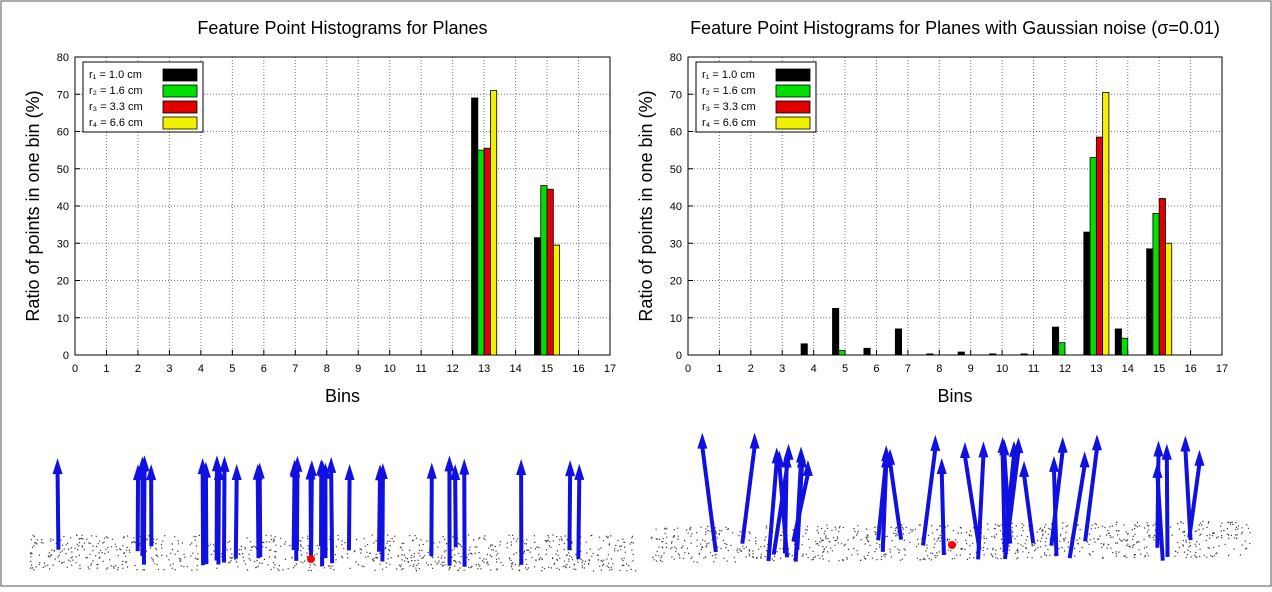  Describe the element at coordinates (115, 91) in the screenshot. I see `legend-label: r₂ = 1.6 cm` at that location.